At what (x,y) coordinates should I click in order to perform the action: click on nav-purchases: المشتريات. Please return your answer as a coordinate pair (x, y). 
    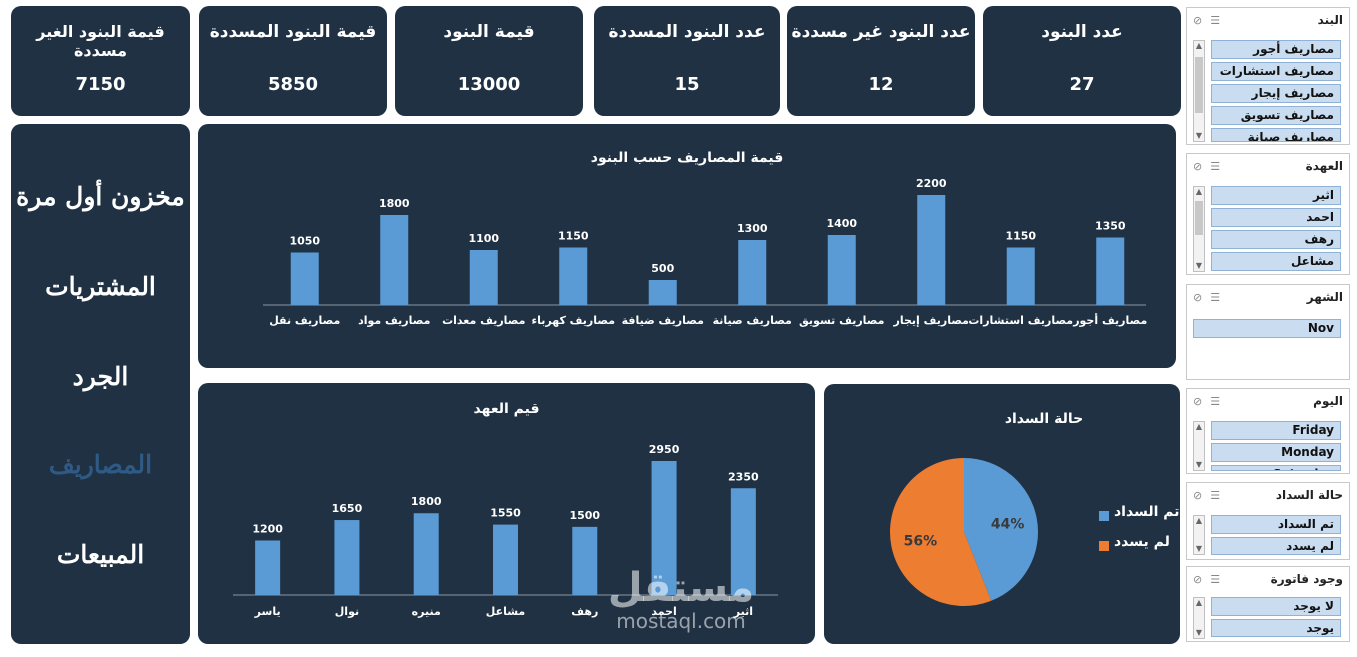
    Looking at the image, I should click on (100, 286).